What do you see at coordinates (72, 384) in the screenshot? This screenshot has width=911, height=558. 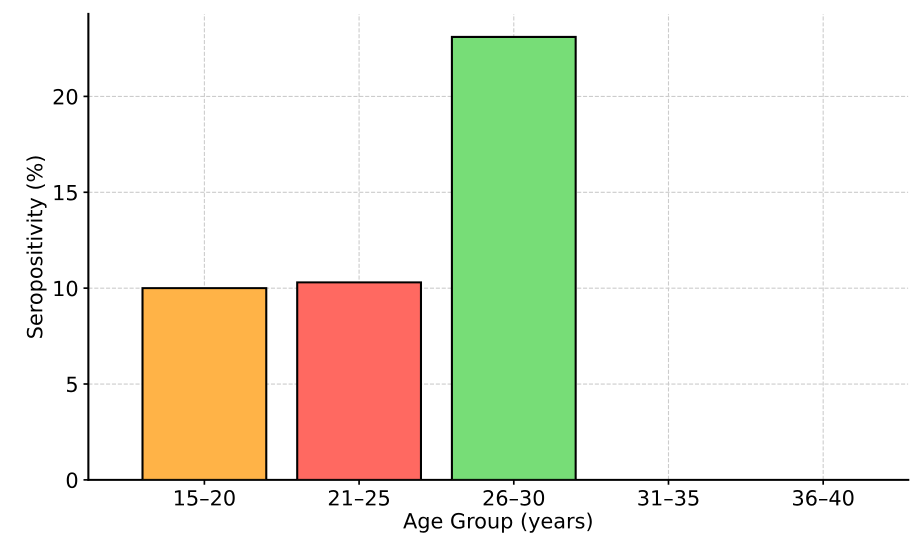 I see `y-tick-label: 5` at bounding box center [72, 384].